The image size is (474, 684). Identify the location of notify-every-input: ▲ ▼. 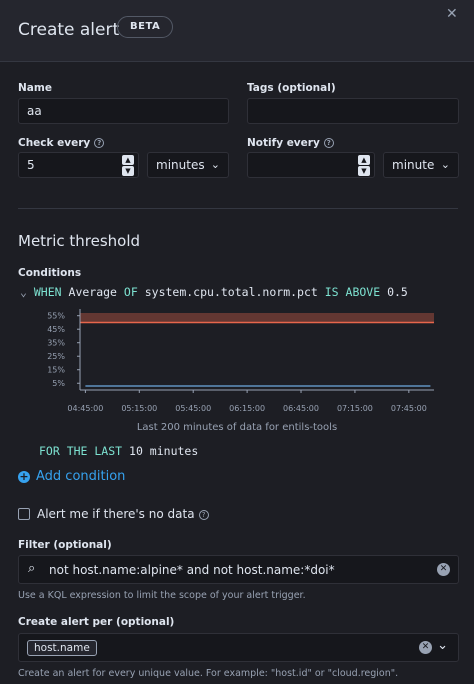
(311, 165).